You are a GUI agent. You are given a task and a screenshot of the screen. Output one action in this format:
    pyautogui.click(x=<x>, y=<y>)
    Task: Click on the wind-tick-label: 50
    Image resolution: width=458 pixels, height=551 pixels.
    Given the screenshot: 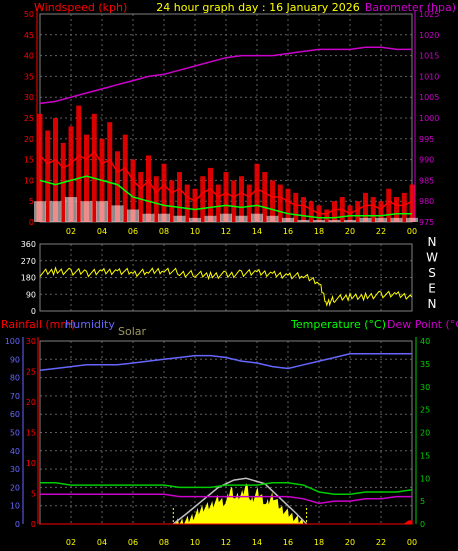 What is the action you would take?
    pyautogui.click(x=29, y=14)
    